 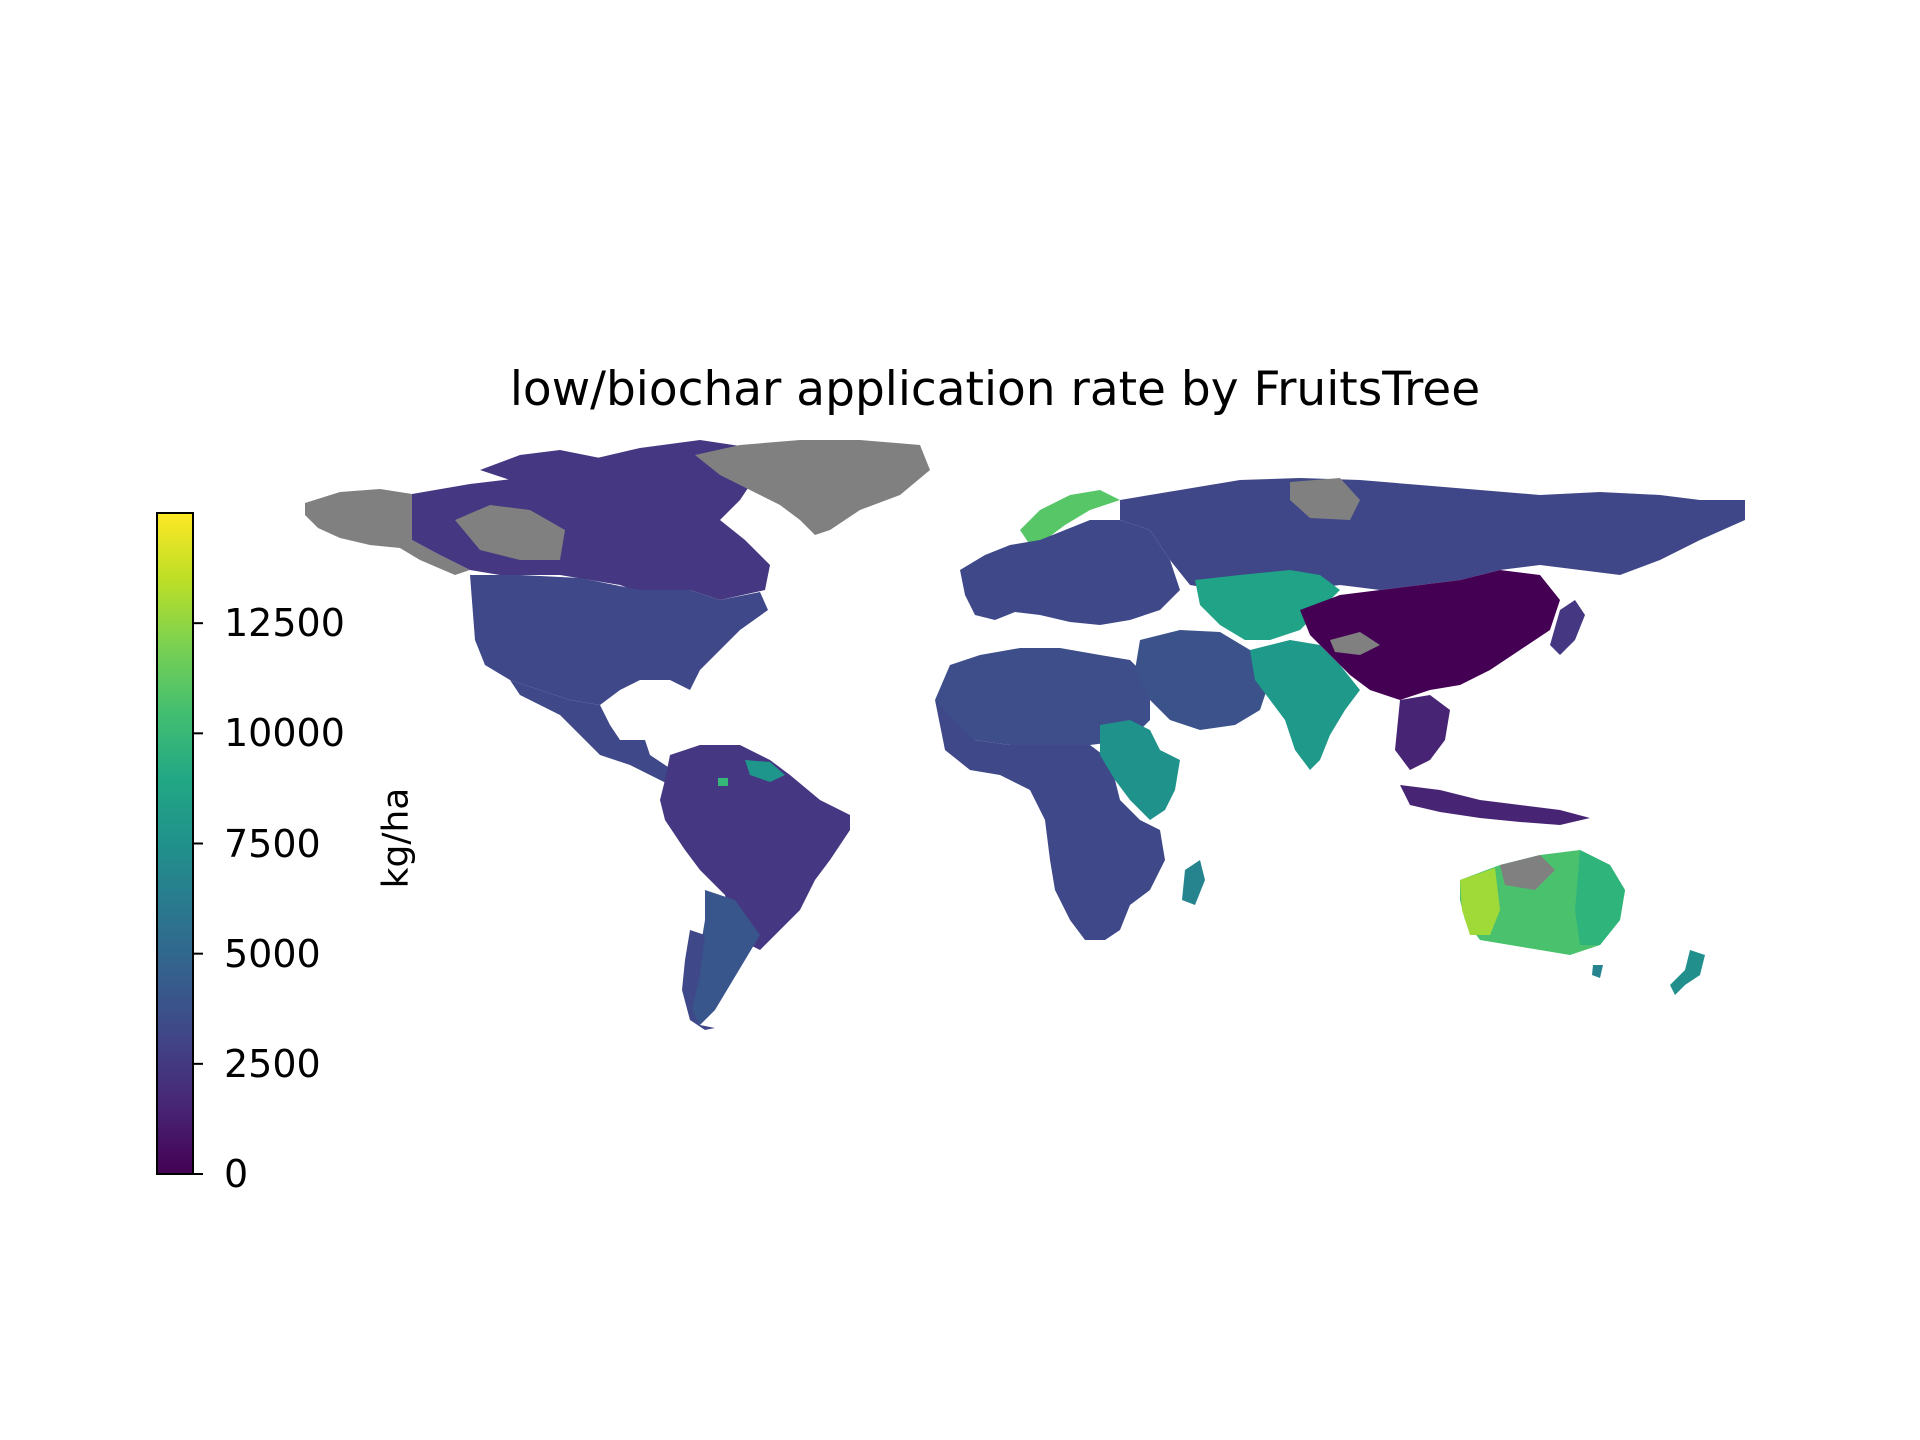 What do you see at coordinates (619, 640) in the screenshot?
I see `region-usa` at bounding box center [619, 640].